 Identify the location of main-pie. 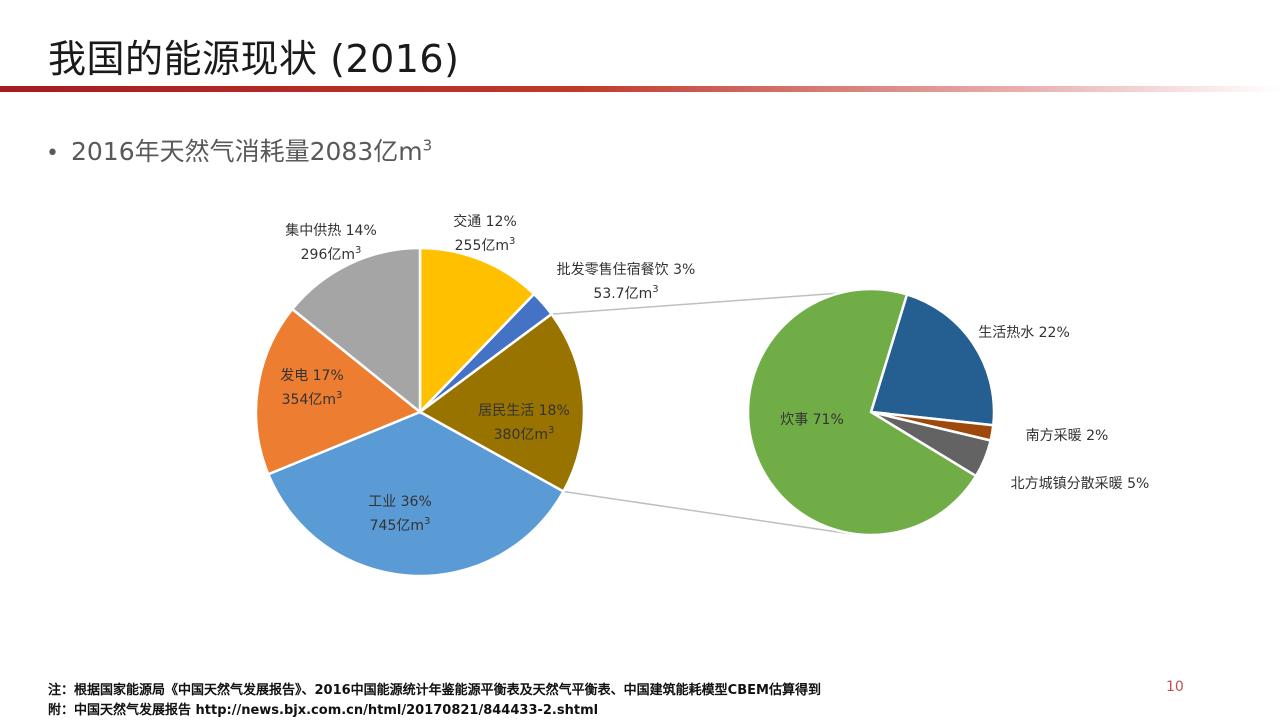
(420, 412).